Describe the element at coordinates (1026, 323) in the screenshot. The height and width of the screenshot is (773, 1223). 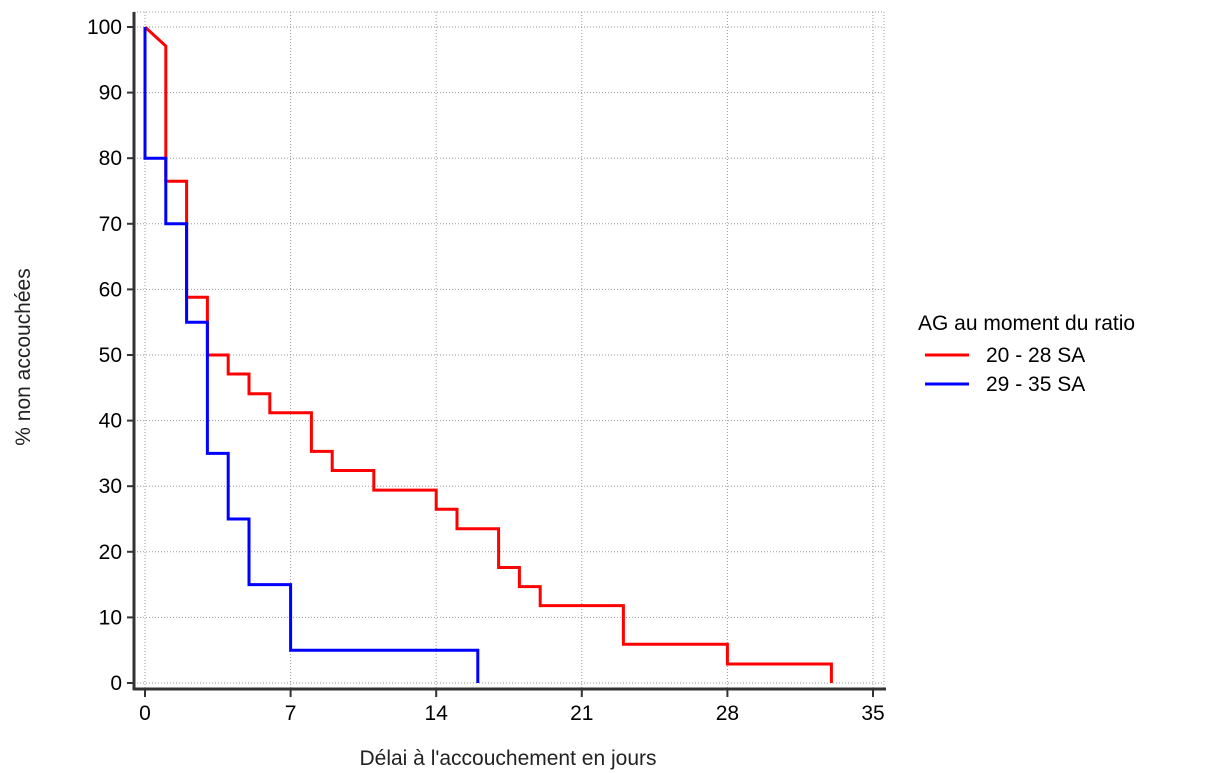
I see `legend-title: AG au moment du ratio` at that location.